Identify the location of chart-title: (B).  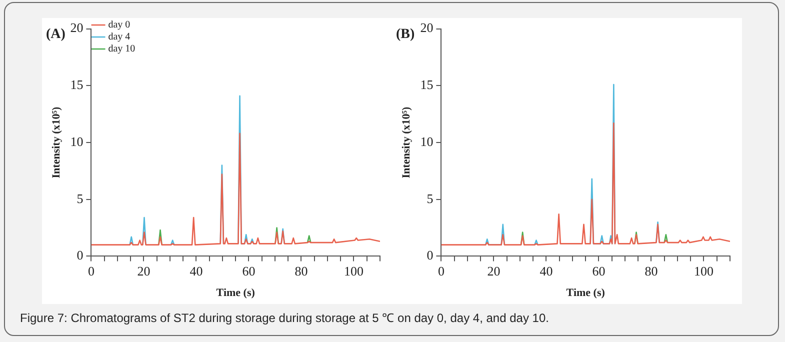
(405, 34).